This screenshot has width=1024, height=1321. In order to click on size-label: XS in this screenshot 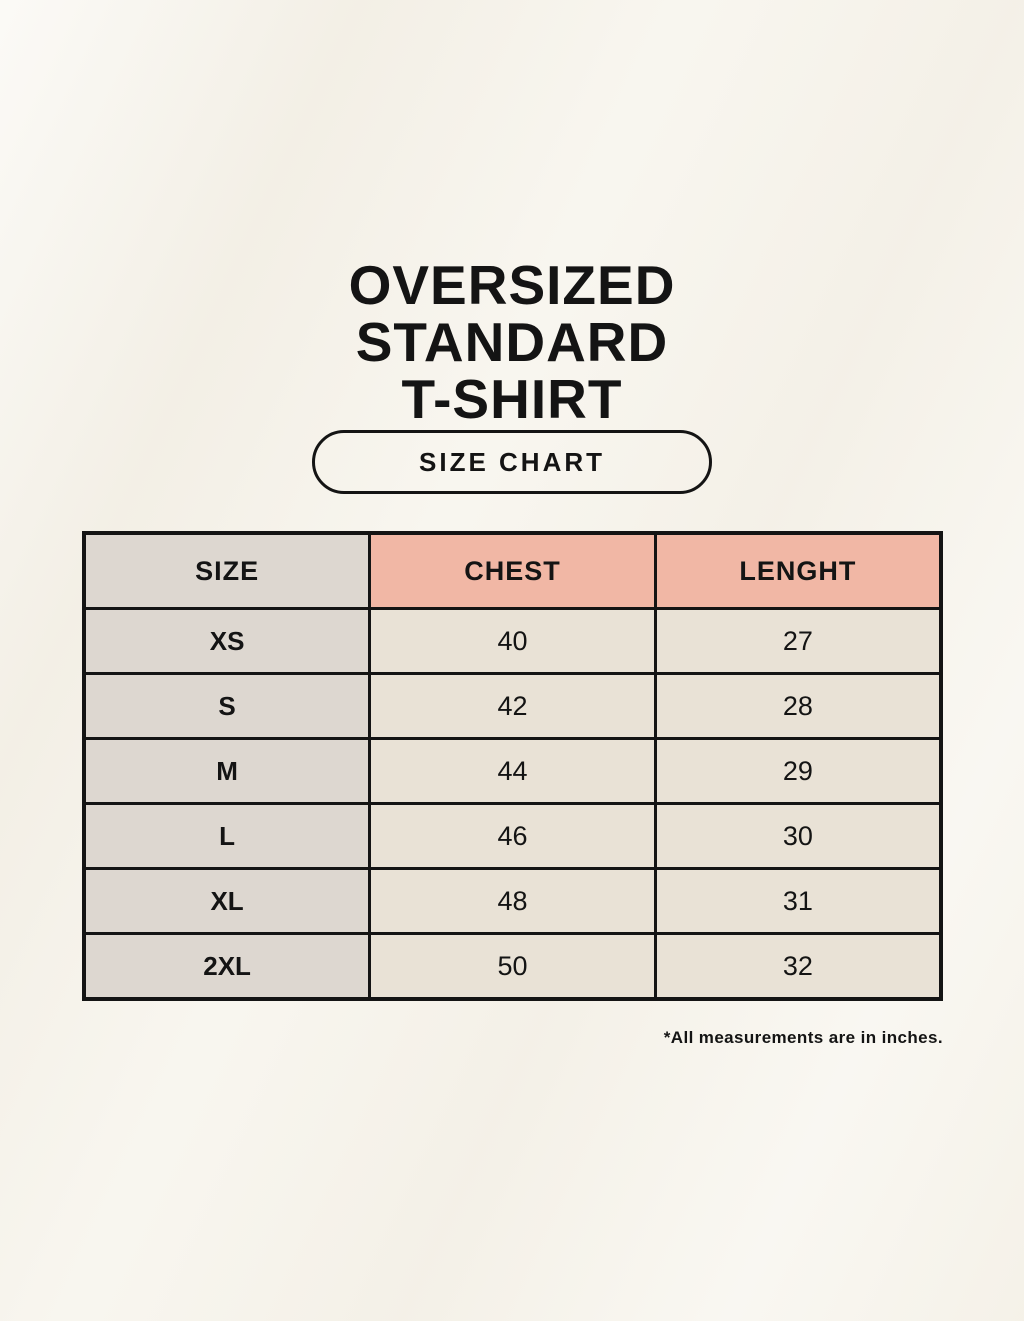, I will do `click(227, 641)`.